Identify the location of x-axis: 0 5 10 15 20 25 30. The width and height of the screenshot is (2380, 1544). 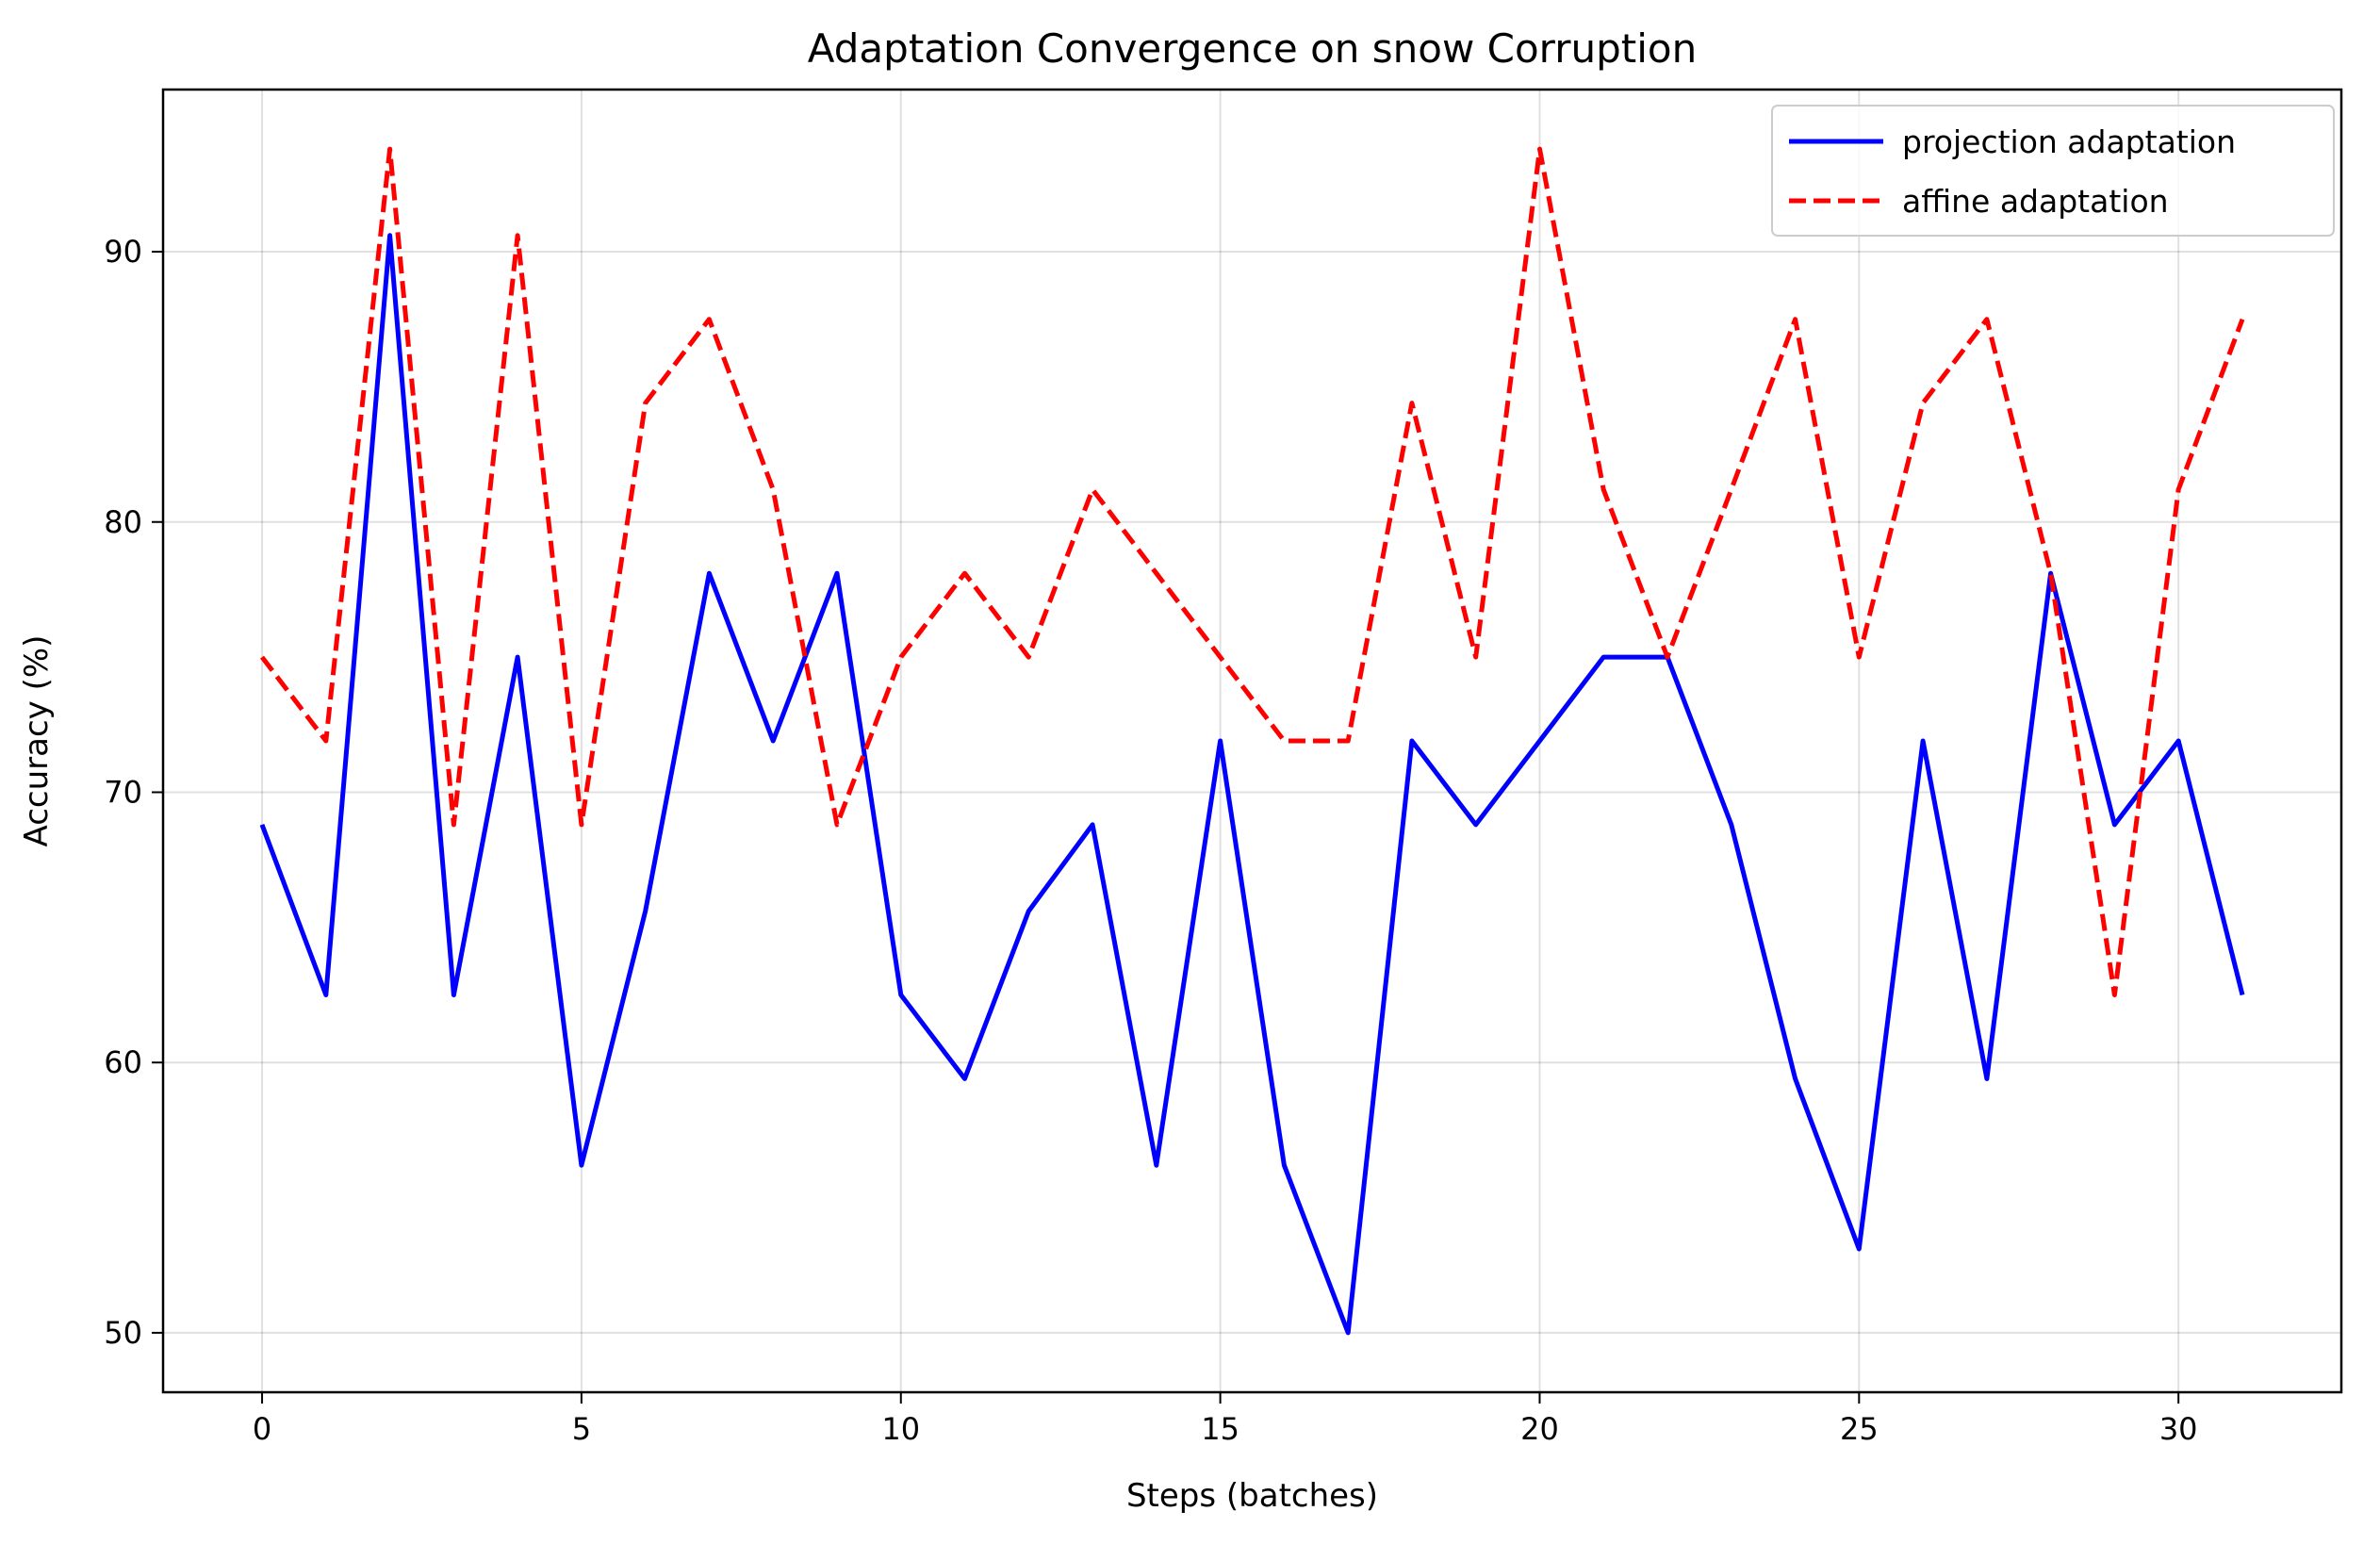
(1225, 1419).